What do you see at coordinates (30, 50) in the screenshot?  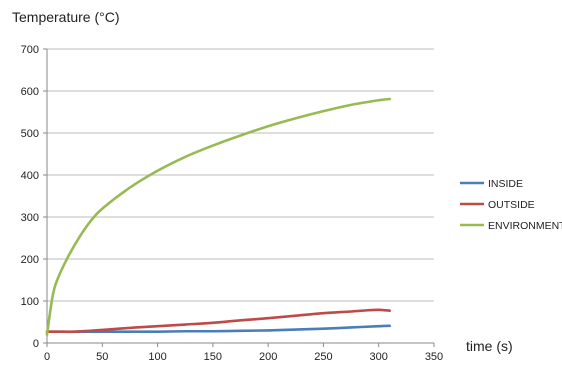 I see `y-tick-label: 700` at bounding box center [30, 50].